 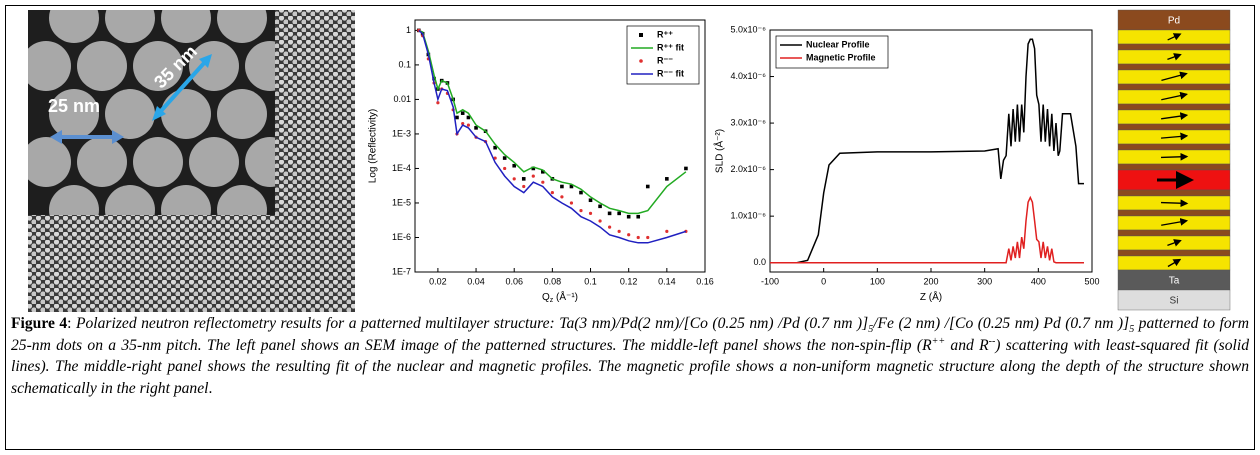 I want to click on y-tick-label: 1E-7, so click(x=401, y=271).